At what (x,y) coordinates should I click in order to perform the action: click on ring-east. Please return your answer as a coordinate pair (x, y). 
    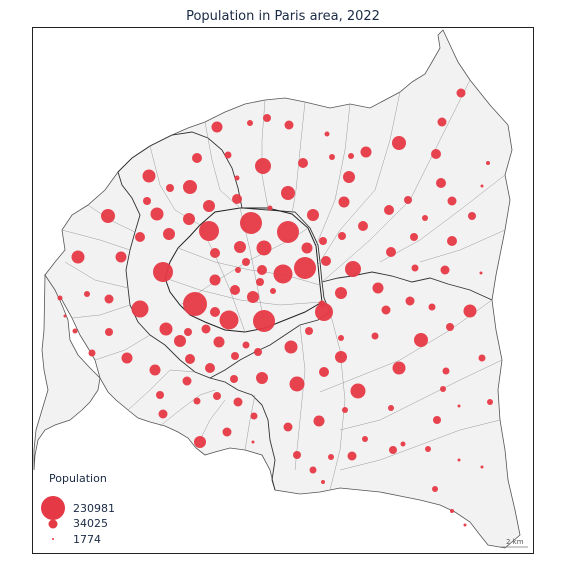
    Looking at the image, I should click on (407, 286).